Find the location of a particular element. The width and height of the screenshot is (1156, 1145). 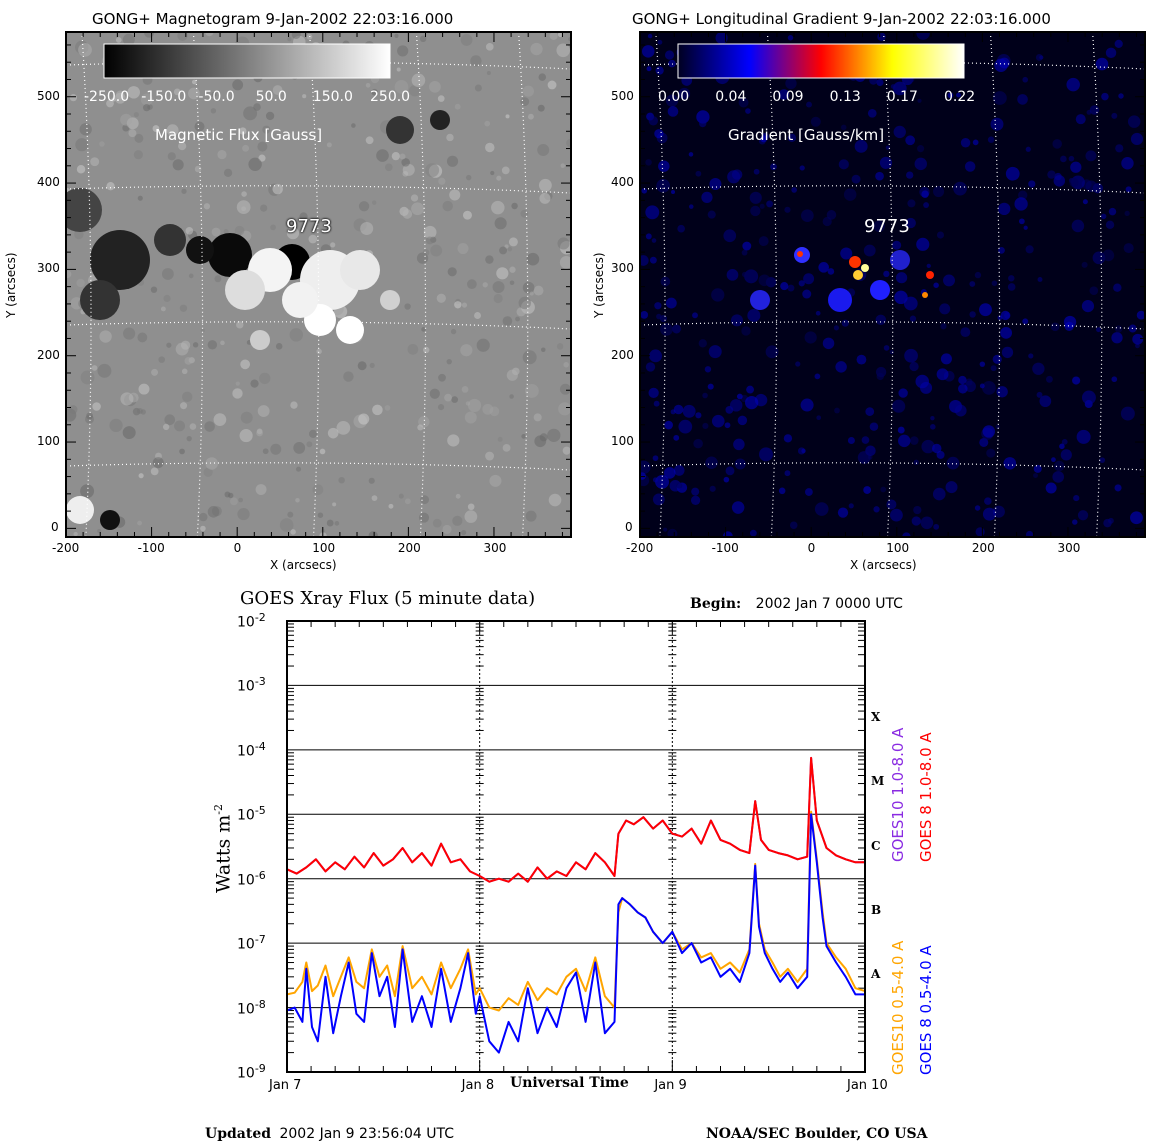

goes-ytick: 10⁻⁵ is located at coordinates (251, 814).